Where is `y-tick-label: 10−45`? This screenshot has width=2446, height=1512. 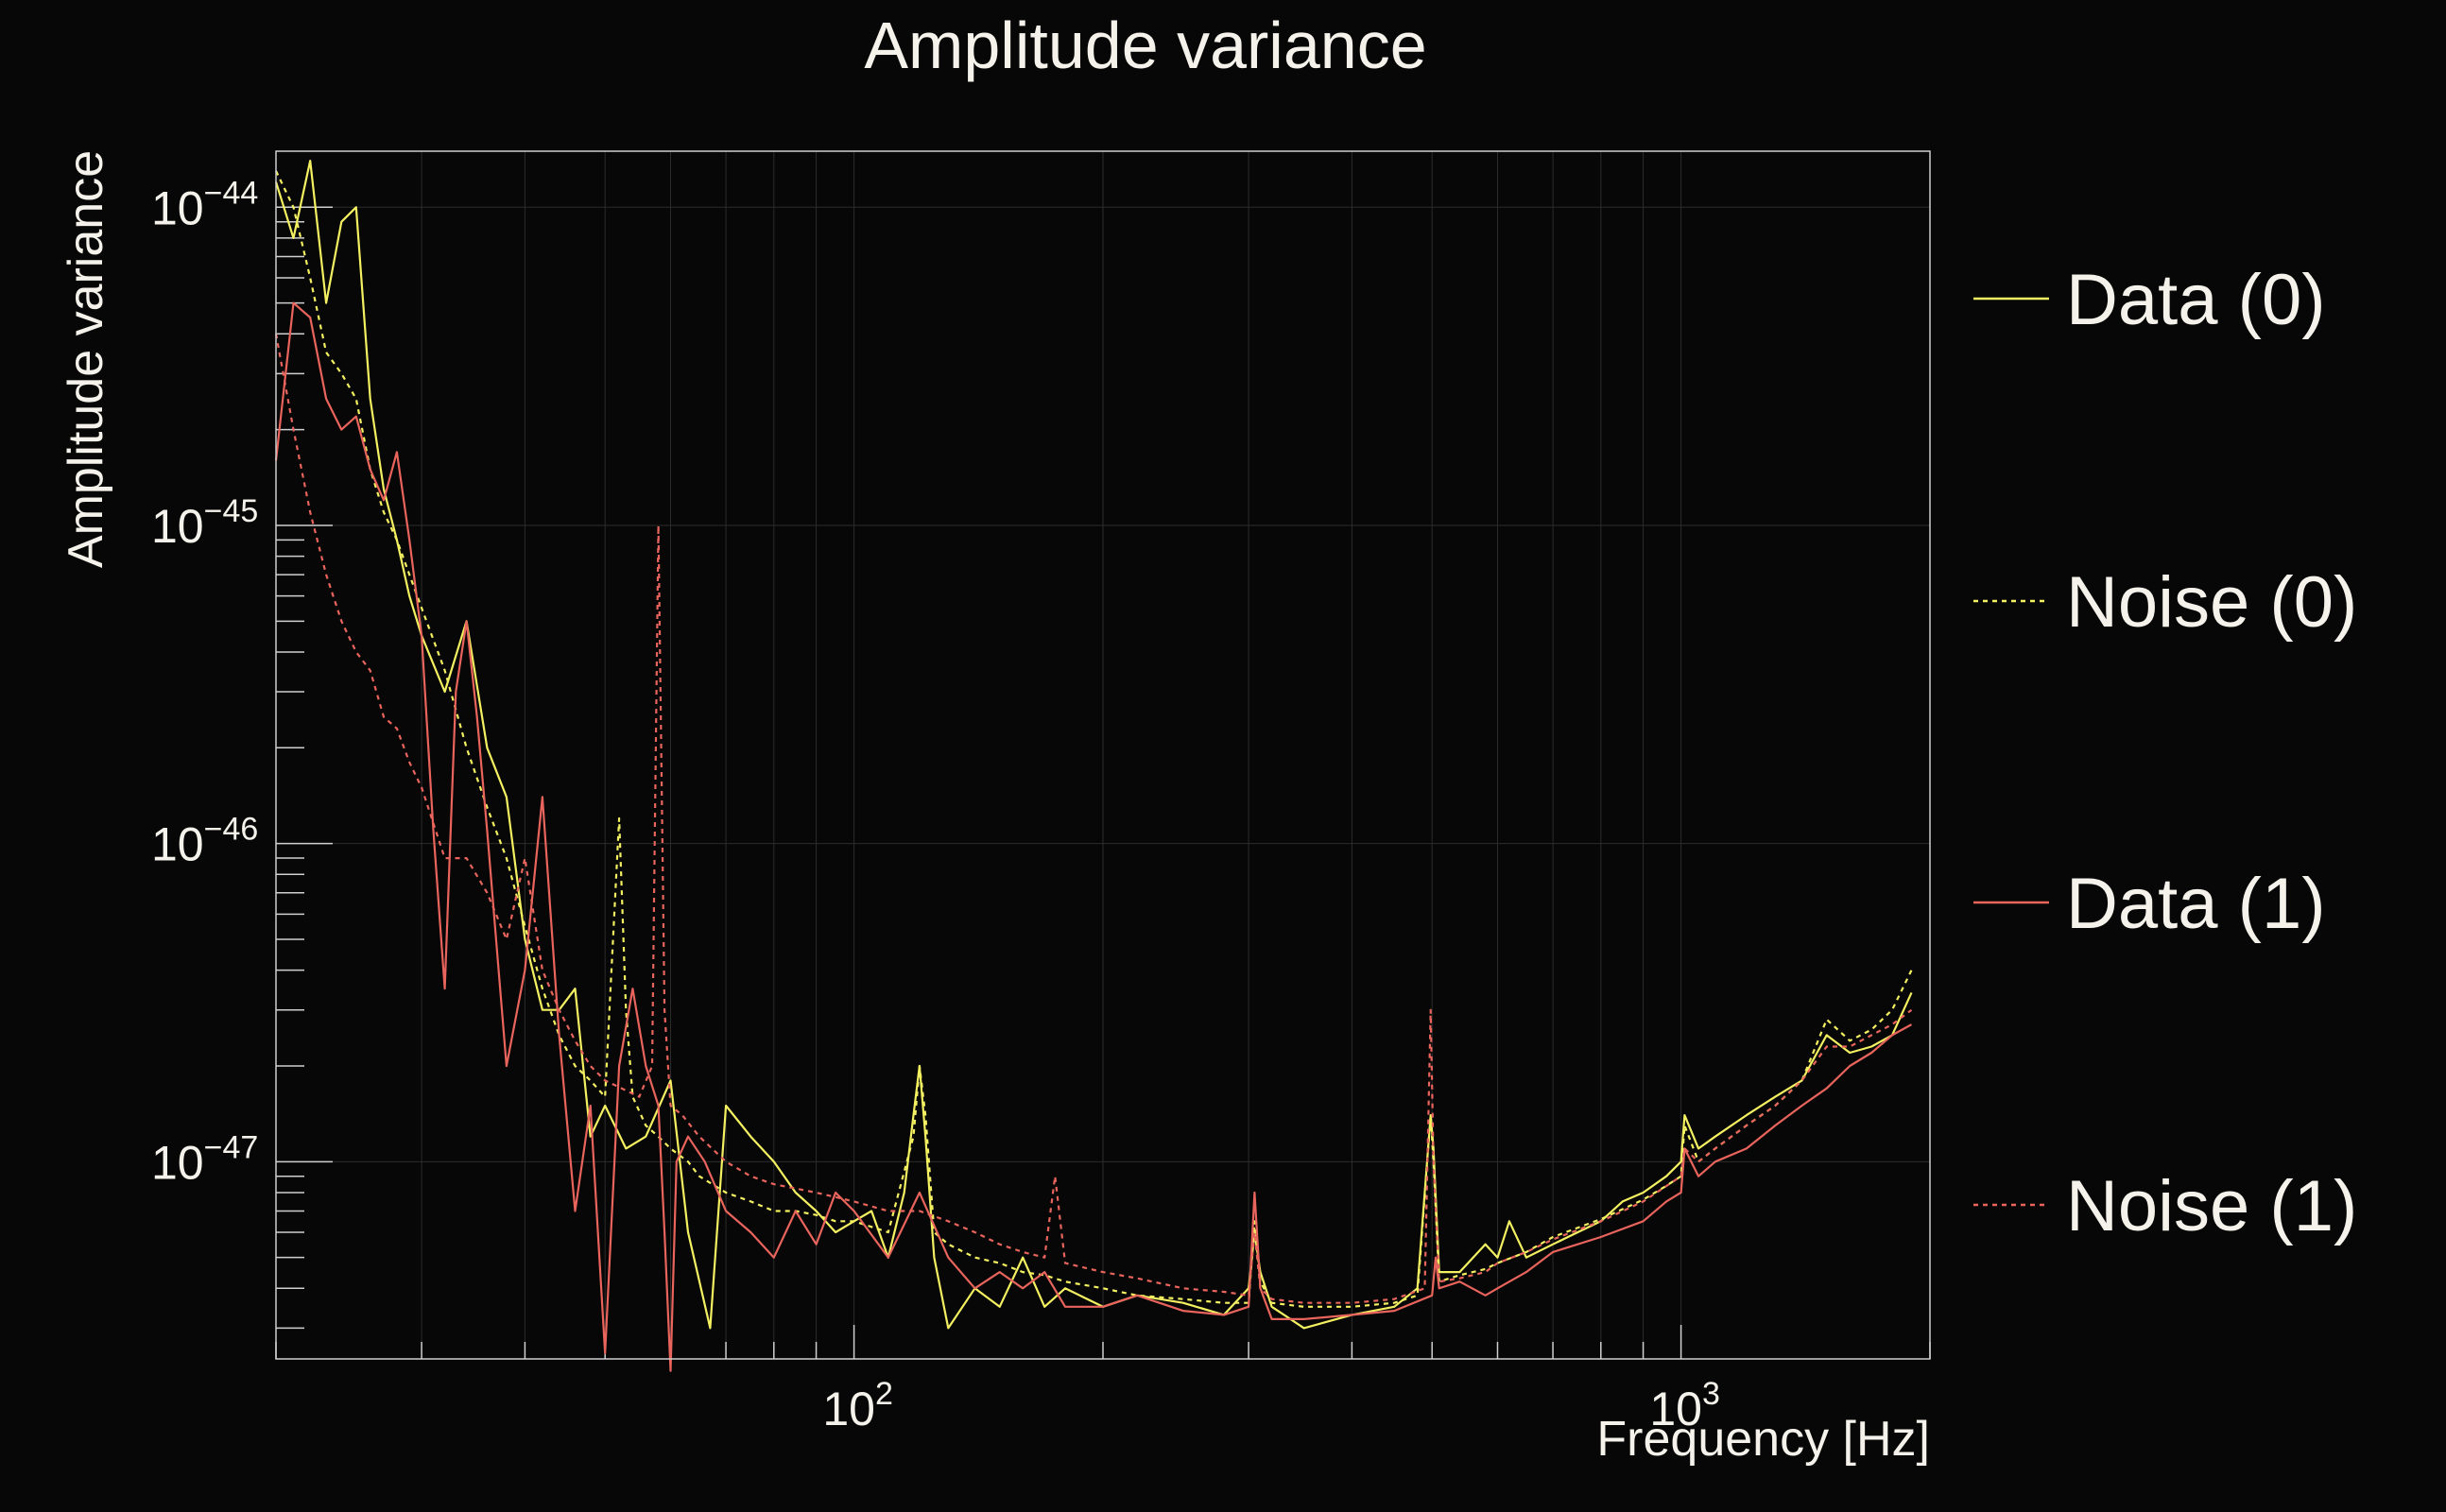
y-tick-label: 10−45 is located at coordinates (205, 523).